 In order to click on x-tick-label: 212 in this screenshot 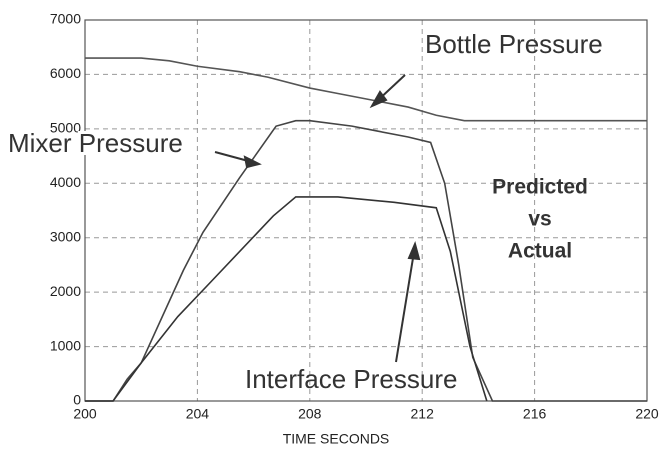, I will do `click(423, 414)`.